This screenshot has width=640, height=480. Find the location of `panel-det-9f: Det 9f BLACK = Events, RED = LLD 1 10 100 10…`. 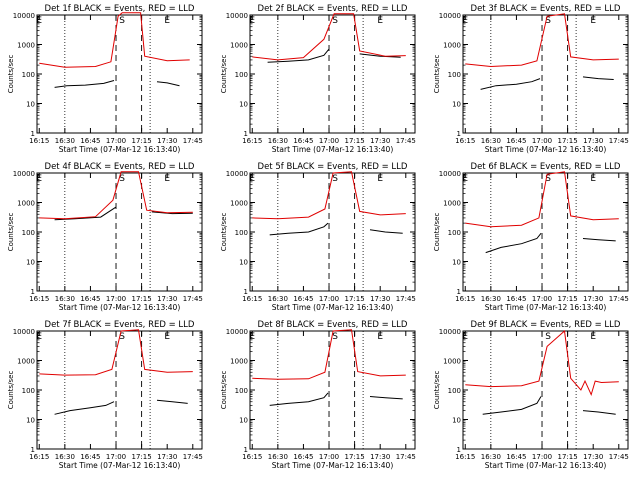

panel-det-9f: Det 9f BLACK = Events, RED = LLD 1 10 100 10… is located at coordinates (531, 395).